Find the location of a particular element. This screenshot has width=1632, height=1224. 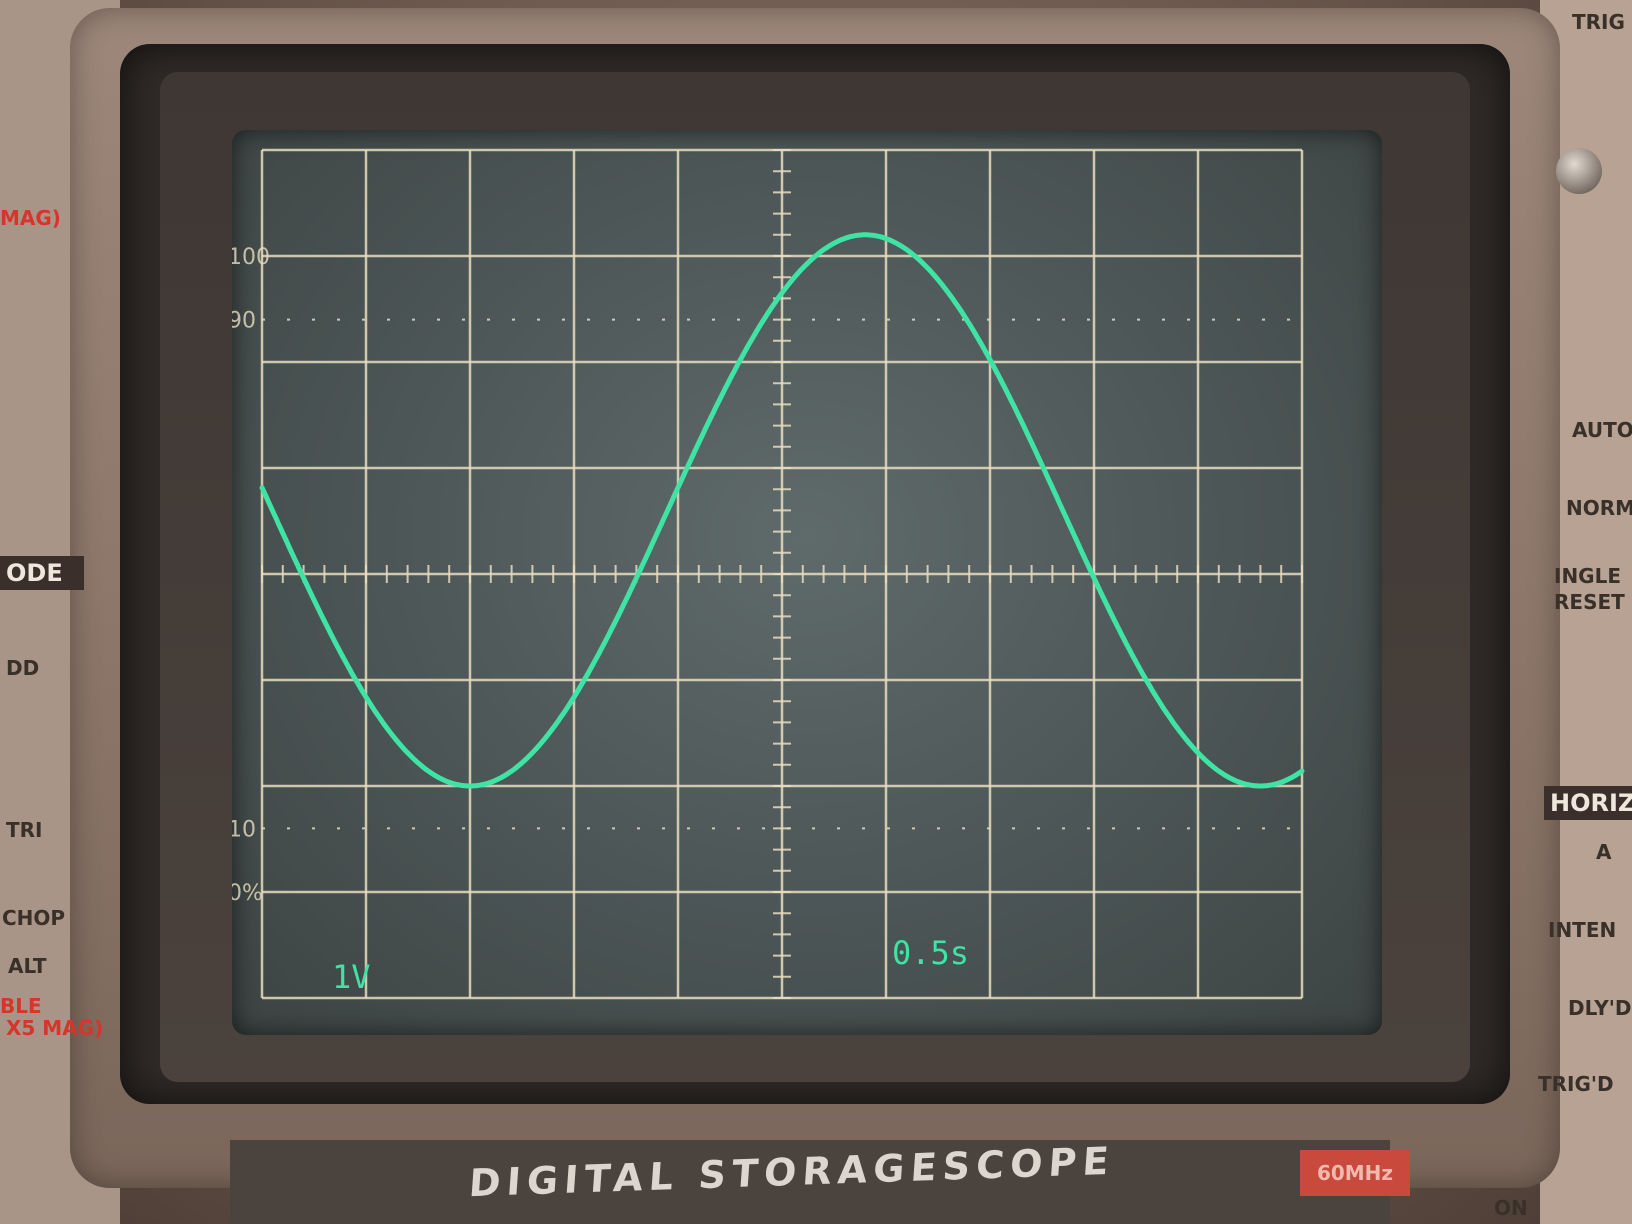

left-label-add: DD is located at coordinates (23, 668).